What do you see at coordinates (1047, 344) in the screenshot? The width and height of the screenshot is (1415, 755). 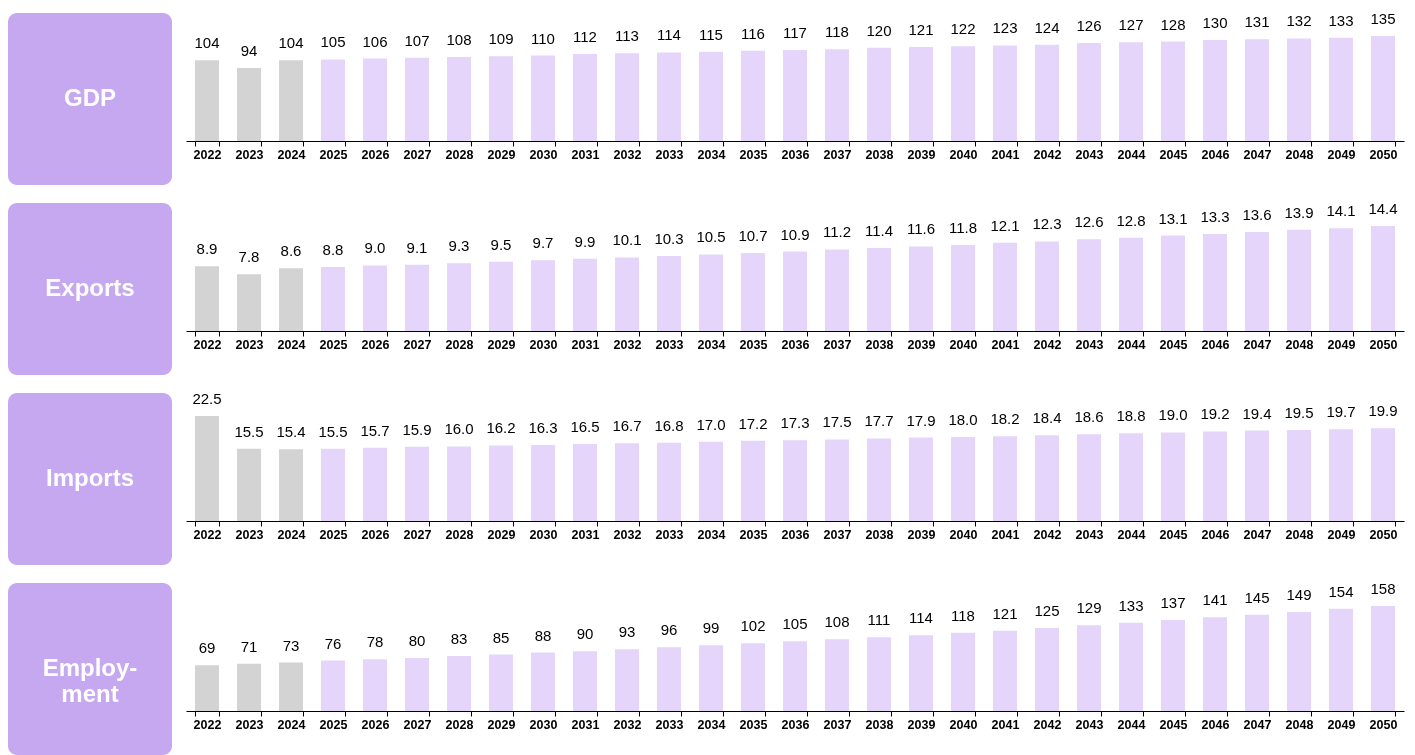 I see `x-tick-label: 2042` at bounding box center [1047, 344].